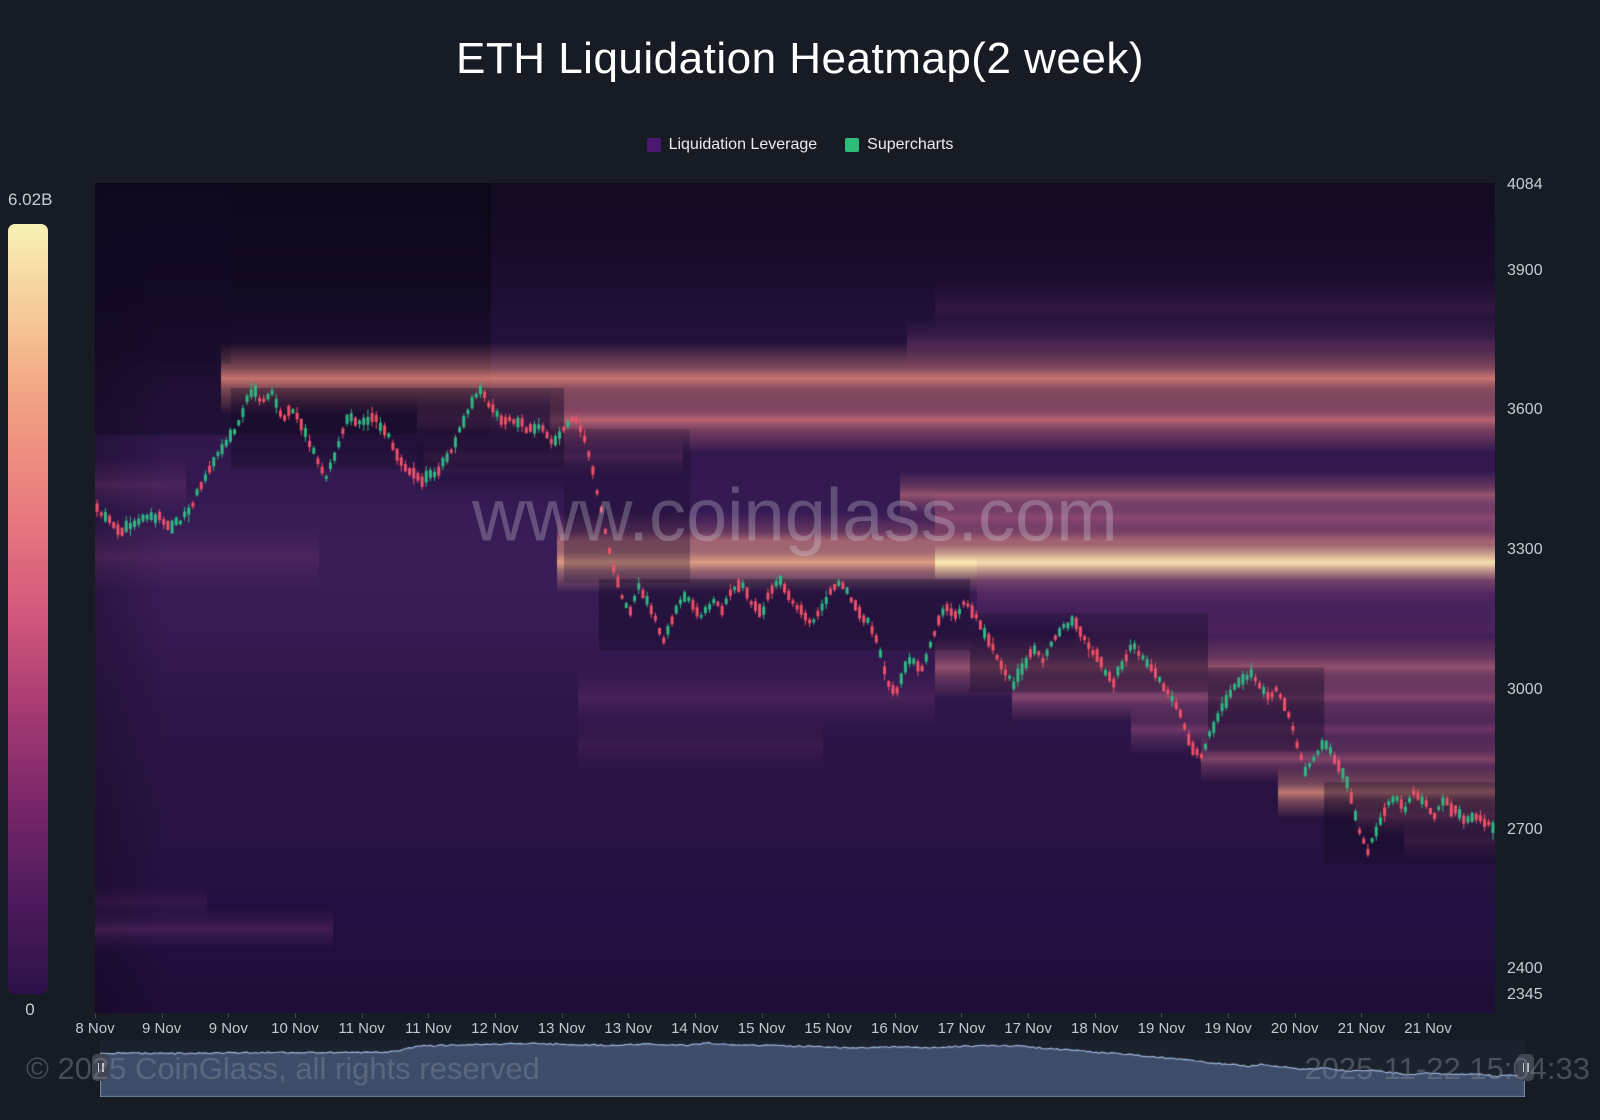 Image resolution: width=1600 pixels, height=1120 pixels. I want to click on x-axis-tick: 8 Nov, so click(95, 1028).